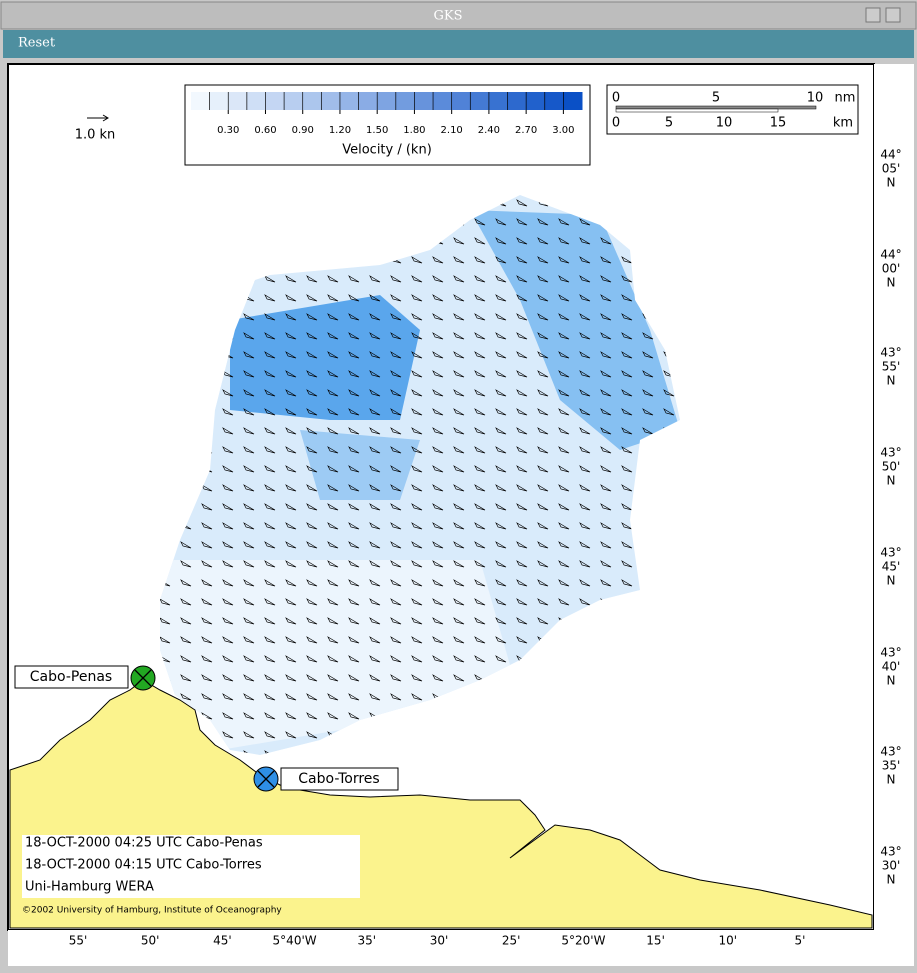  What do you see at coordinates (143, 678) in the screenshot?
I see `station-cross` at bounding box center [143, 678].